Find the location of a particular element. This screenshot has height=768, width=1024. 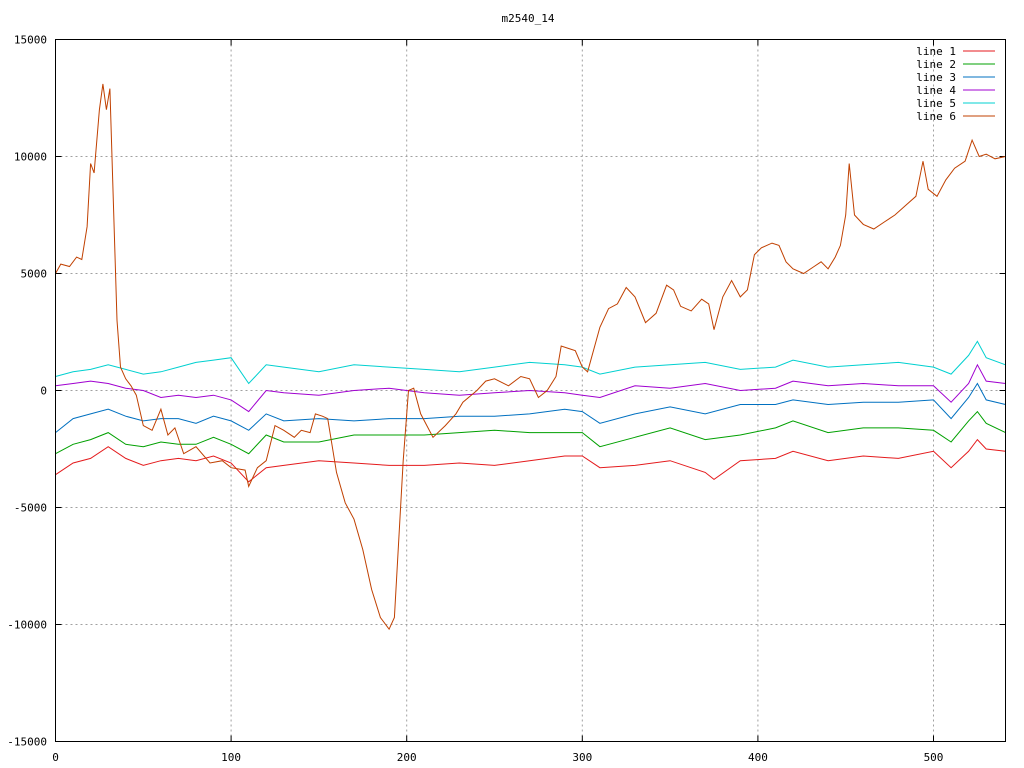

x-tick-label: 100 is located at coordinates (231, 757).